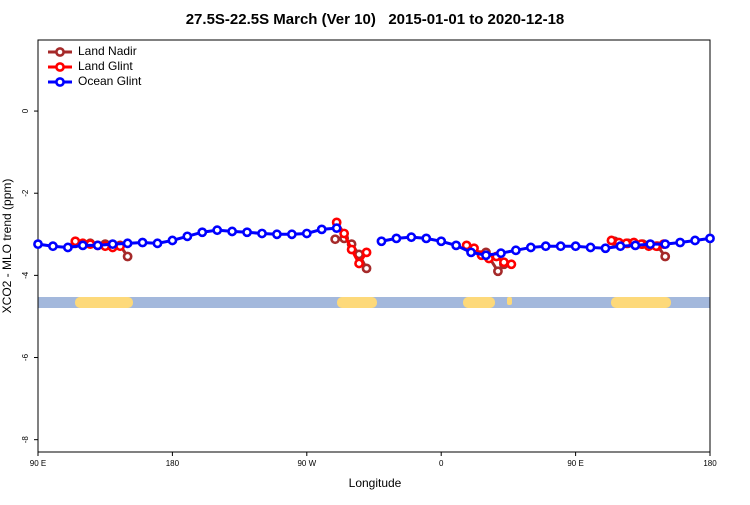 The image size is (750, 505). Describe the element at coordinates (25, 110) in the screenshot. I see `y-tick-label: 0` at that location.